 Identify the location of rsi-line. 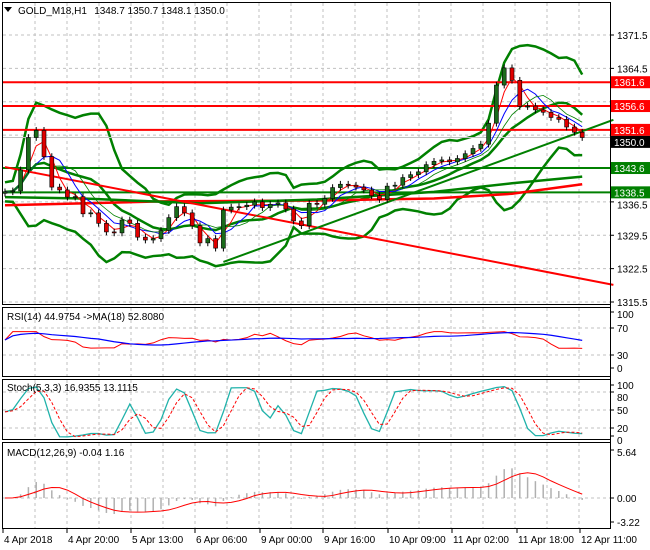
(293, 340).